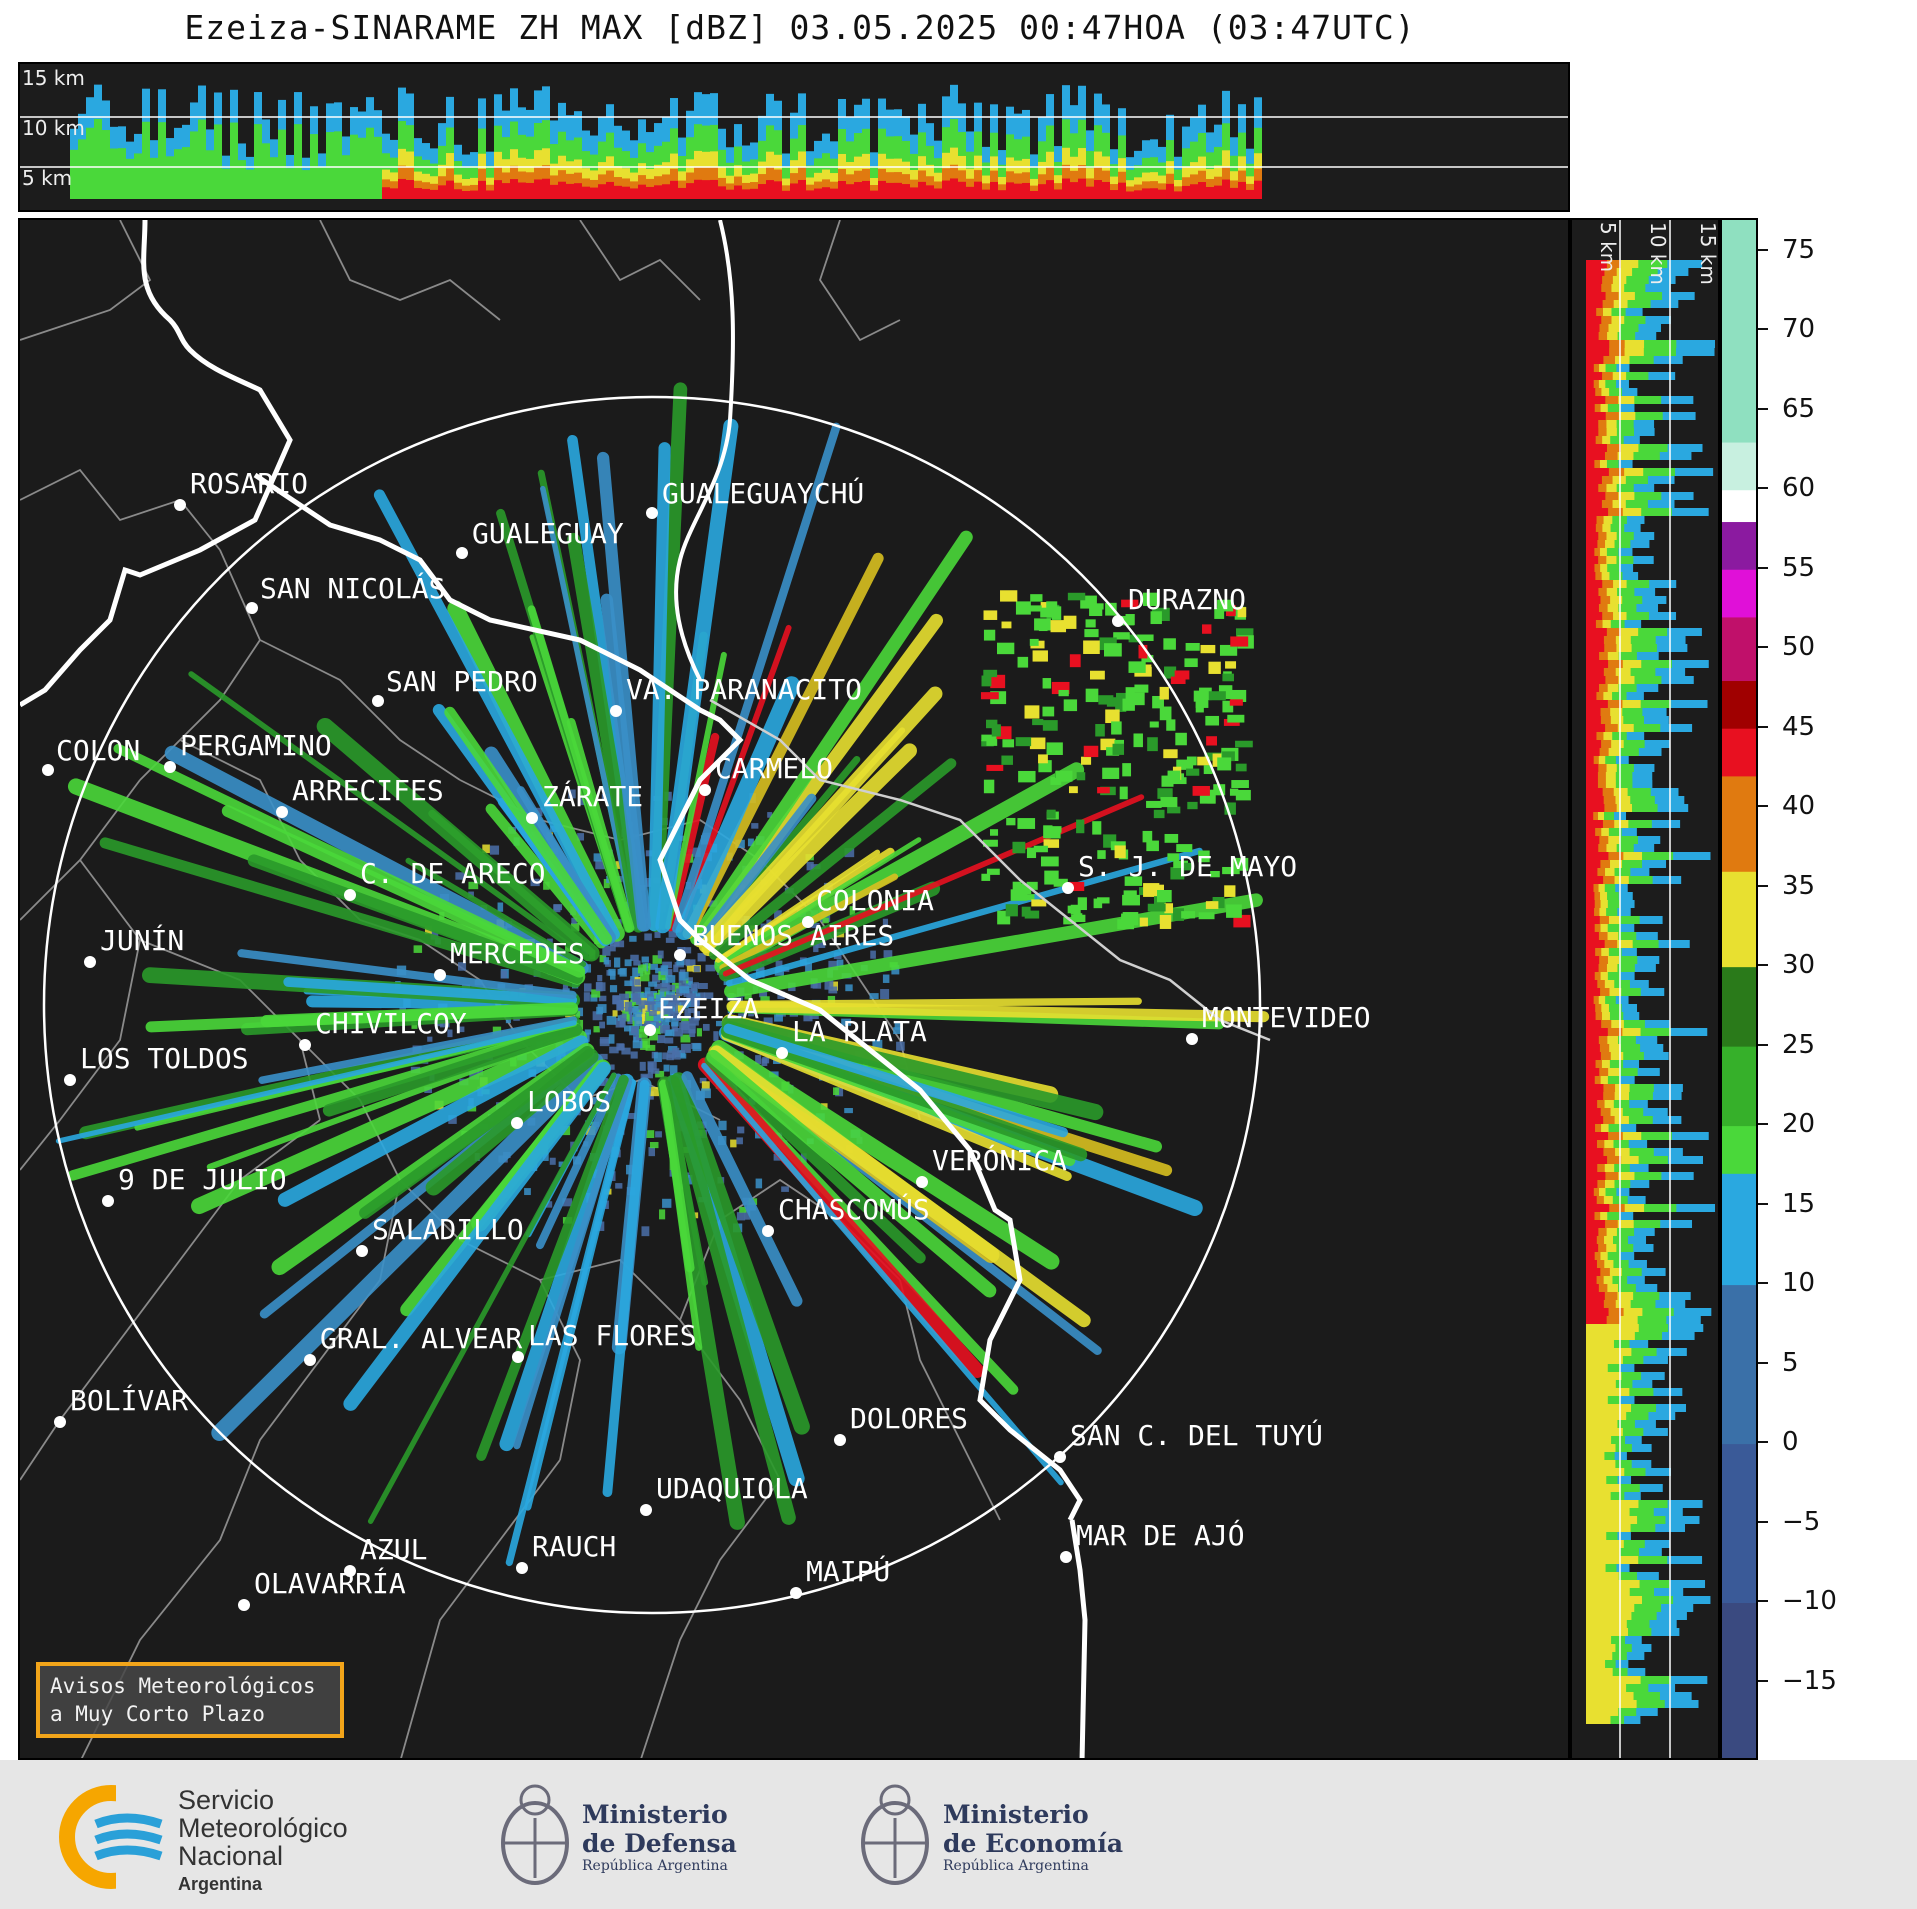 Image resolution: width=1917 pixels, height=1909 pixels. Describe the element at coordinates (859, 1031) in the screenshot. I see `city-label: LA PLATA` at that location.